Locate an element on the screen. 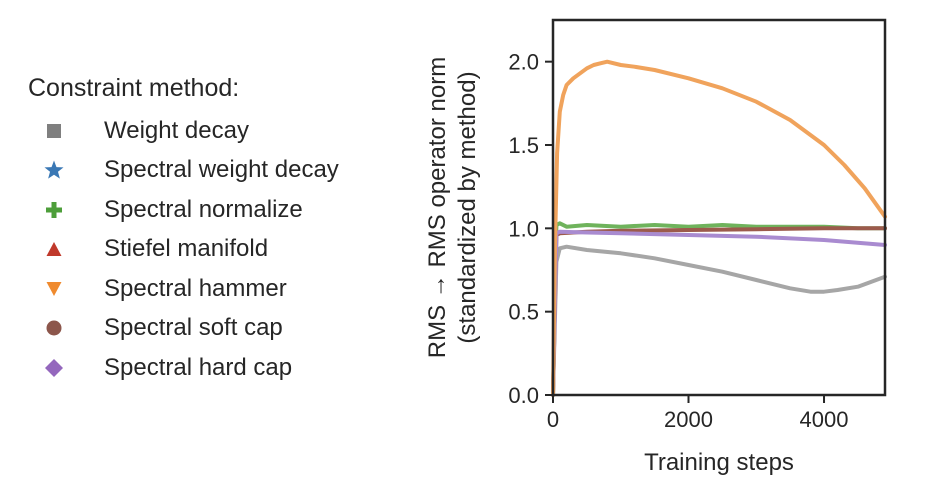 This screenshot has width=926, height=484. legend-item: Weight decay is located at coordinates (183, 131).